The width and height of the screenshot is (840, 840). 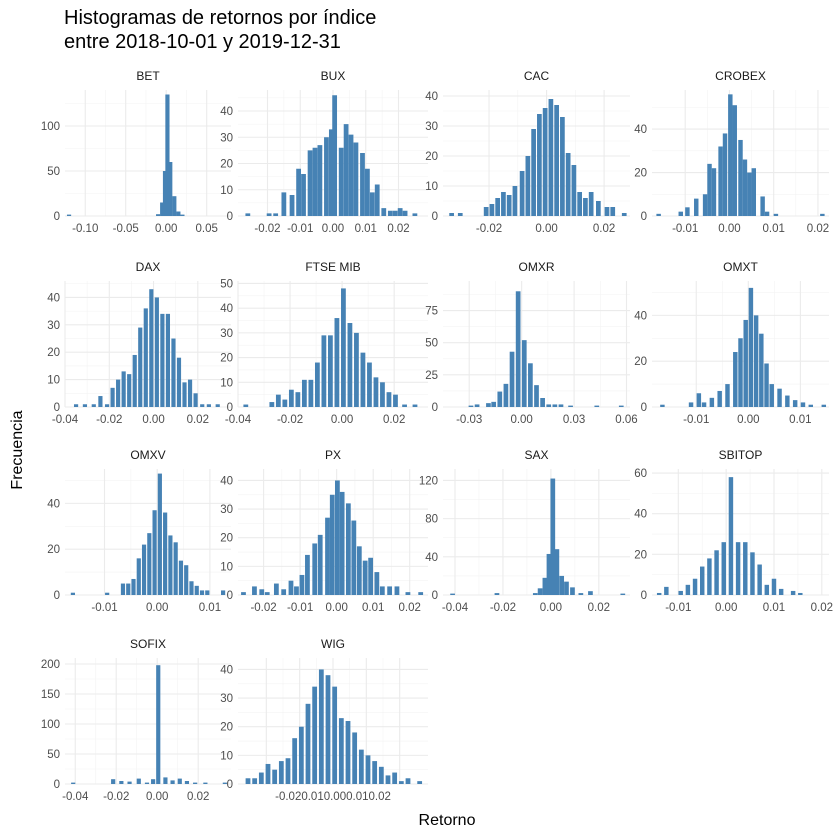 What do you see at coordinates (324, 152) in the screenshot?
I see `facet-panel-bux: BUX -0.02 -0.01 0.00 0.01 0.02 0 10 20 30 40` at bounding box center [324, 152].